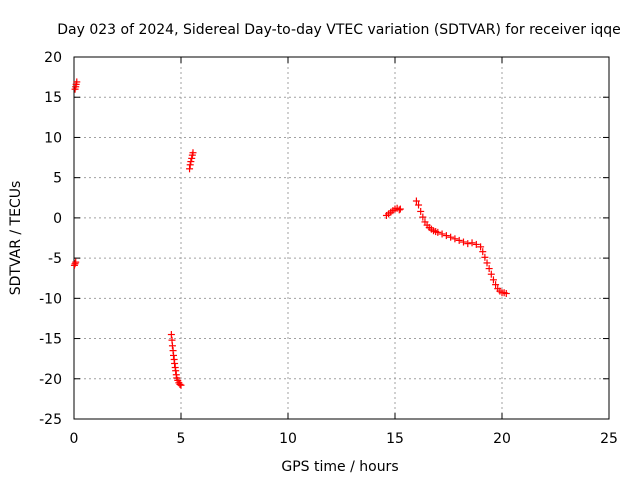 This screenshot has width=640, height=480. I want to click on x-tick-label: 10, so click(288, 439).